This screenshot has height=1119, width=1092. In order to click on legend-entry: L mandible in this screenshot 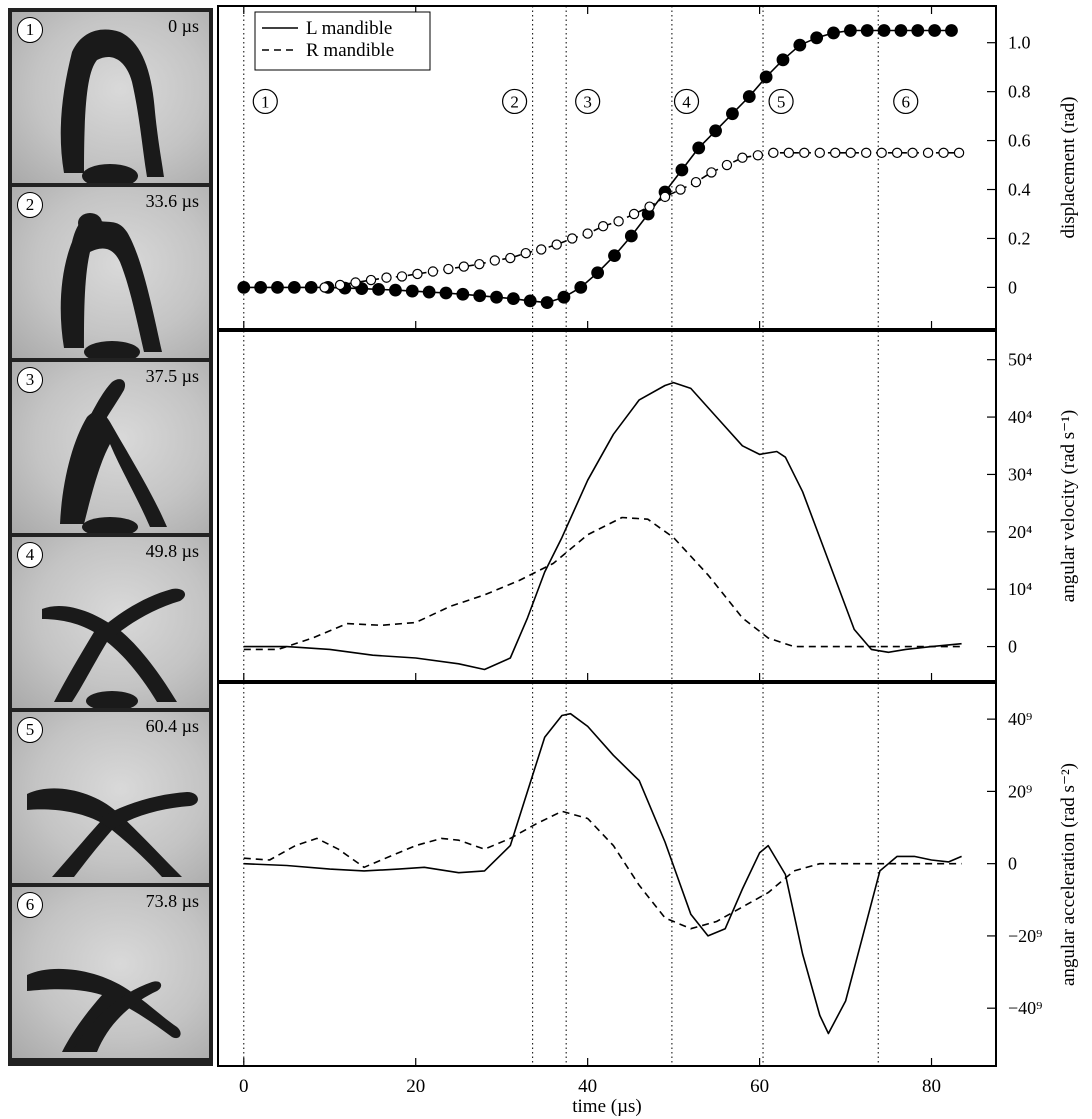, I will do `click(349, 28)`.